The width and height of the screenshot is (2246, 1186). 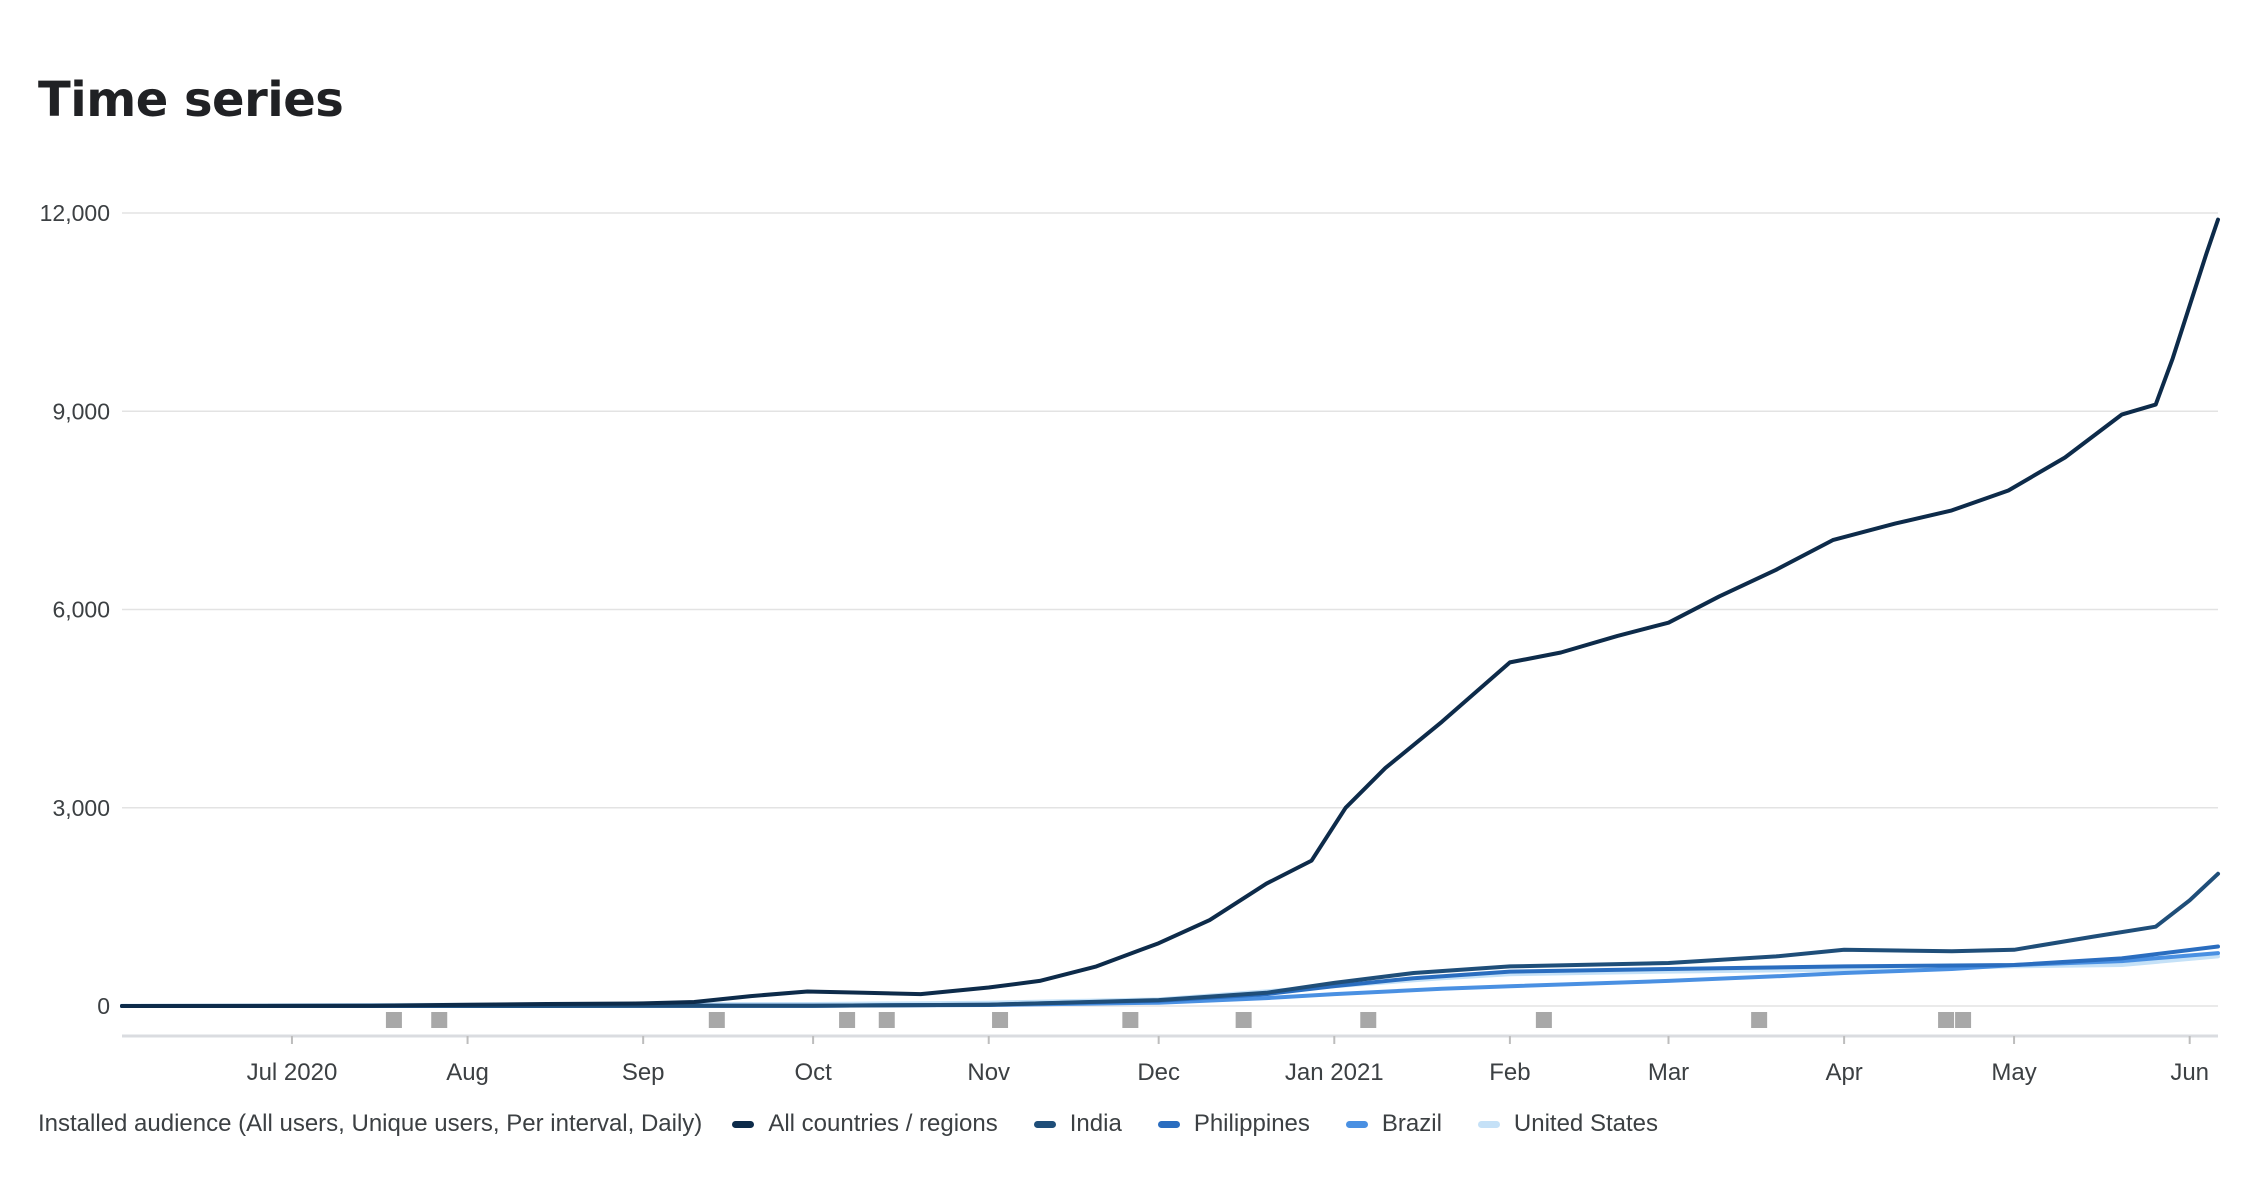 I want to click on y-tick-label: 12,000, so click(x=75, y=213).